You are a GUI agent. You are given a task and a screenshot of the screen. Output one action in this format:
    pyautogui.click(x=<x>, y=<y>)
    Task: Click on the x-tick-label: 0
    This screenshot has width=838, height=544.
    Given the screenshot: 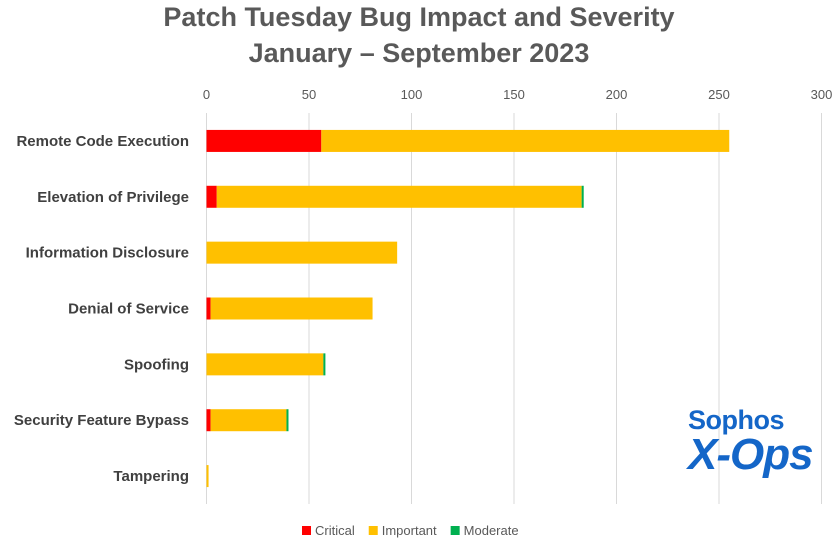 What is the action you would take?
    pyautogui.click(x=206, y=94)
    